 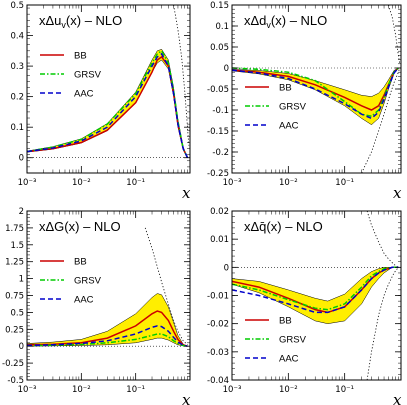 What do you see at coordinates (80, 21) in the screenshot?
I see `panel-title: xΔuv(x) – NLO` at bounding box center [80, 21].